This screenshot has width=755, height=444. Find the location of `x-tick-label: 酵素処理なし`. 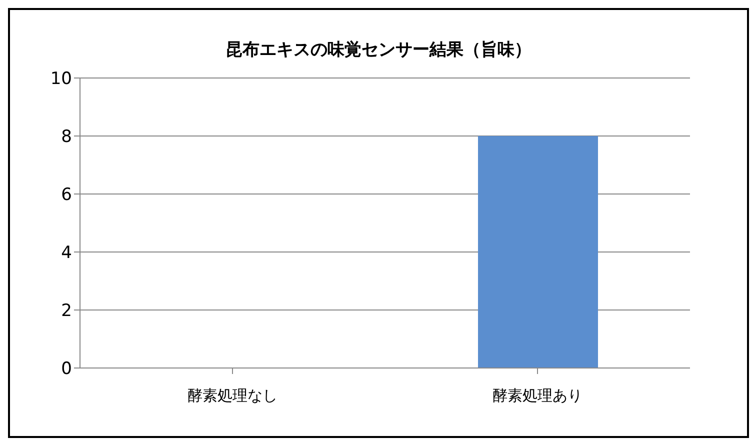

x-tick-label: 酵素処理なし is located at coordinates (233, 395).